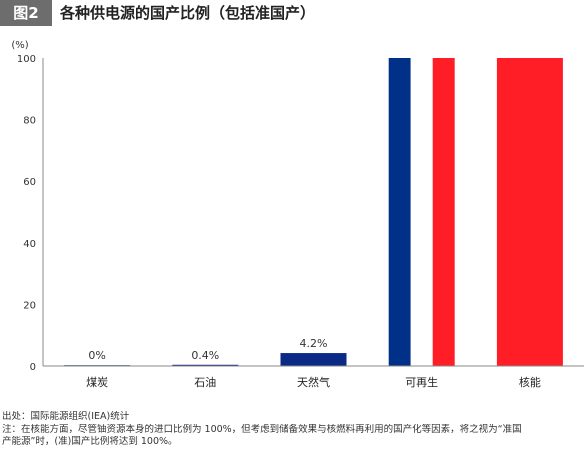 This screenshot has width=584, height=450. I want to click on x-tick-label-2: 石油, so click(205, 382).